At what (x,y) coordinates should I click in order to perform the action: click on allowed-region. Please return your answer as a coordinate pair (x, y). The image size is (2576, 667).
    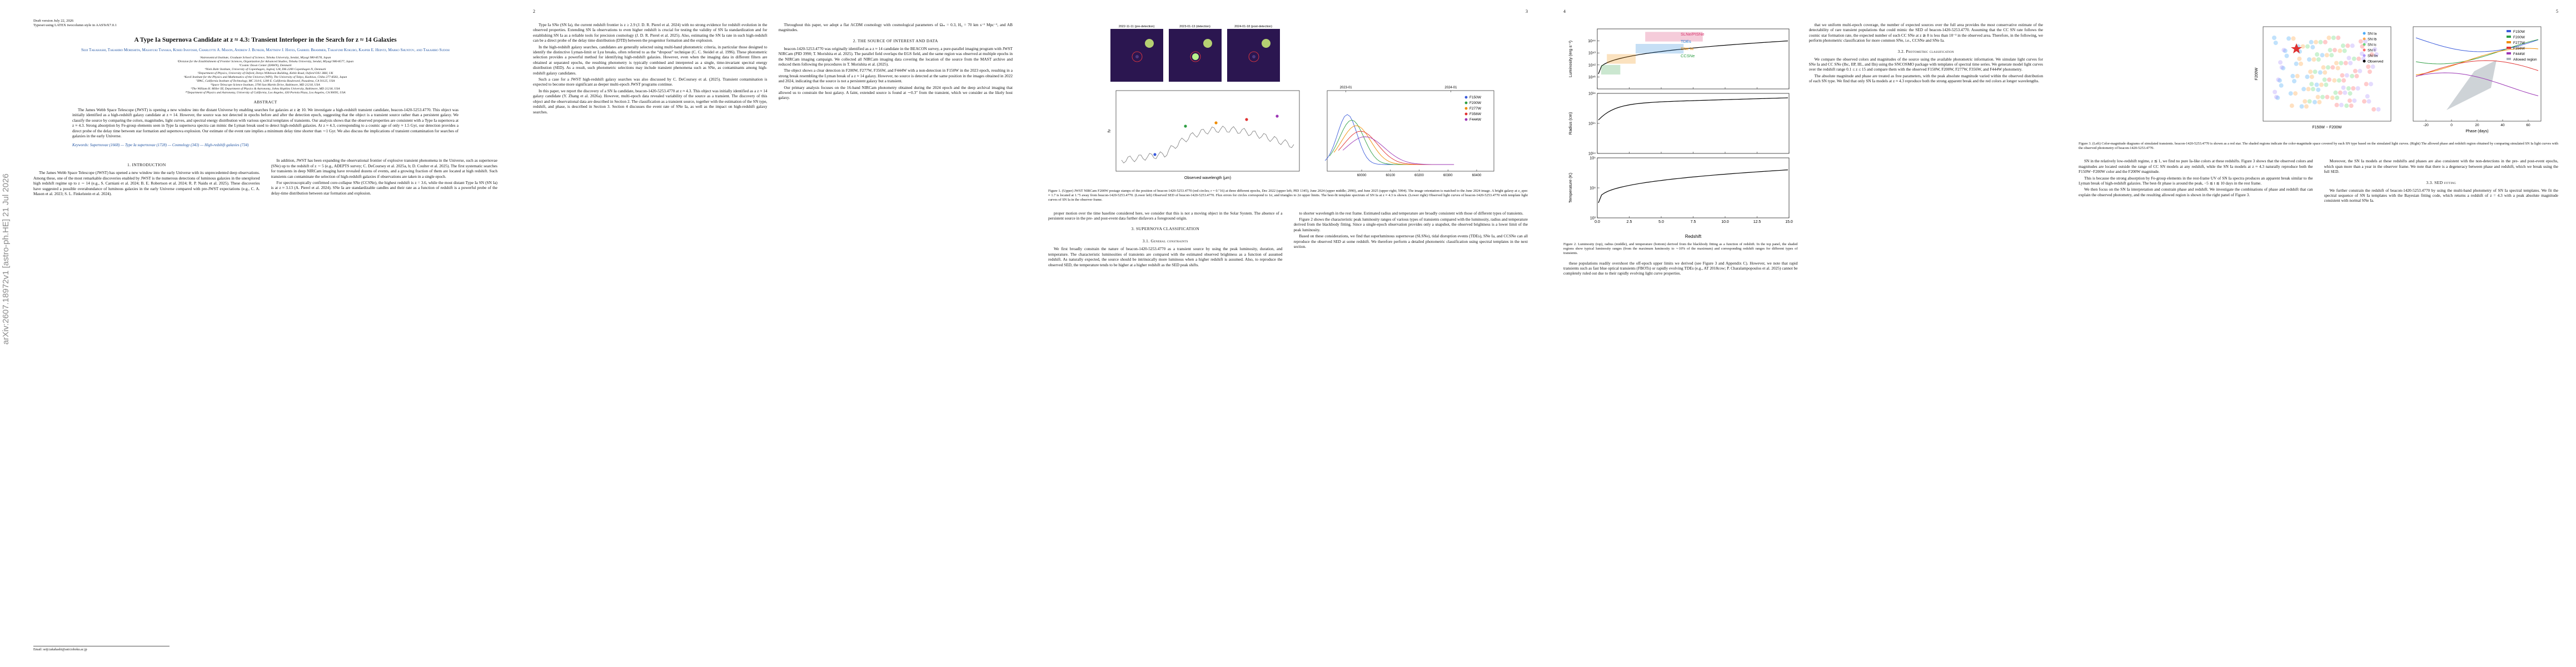
    Looking at the image, I should click on (2471, 85).